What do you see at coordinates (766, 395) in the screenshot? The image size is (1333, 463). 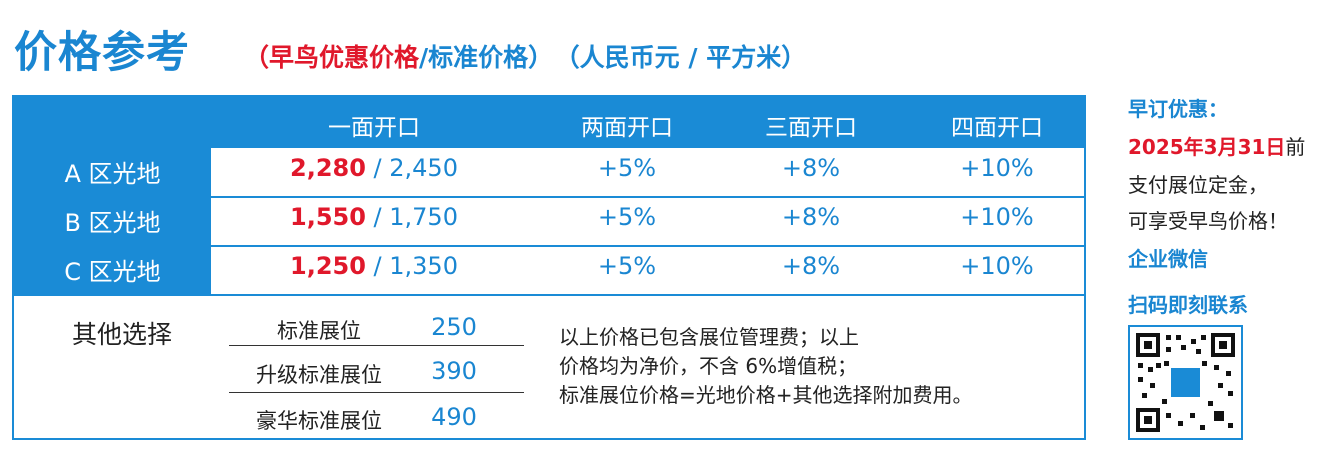 I see `note-line: 标准展位价格=光地价格+其他选择附加费用。` at bounding box center [766, 395].